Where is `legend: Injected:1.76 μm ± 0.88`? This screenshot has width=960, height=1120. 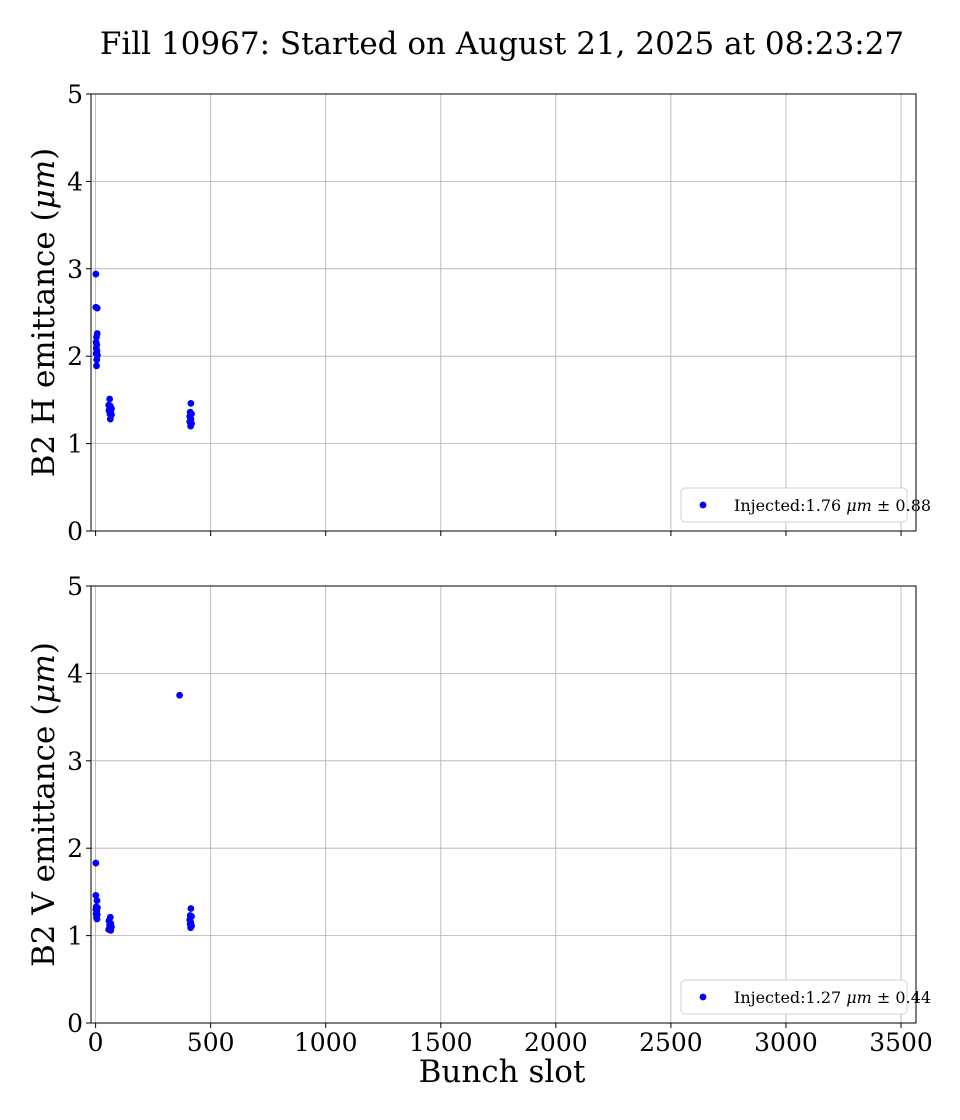 legend: Injected:1.76 μm ± 0.88 is located at coordinates (805, 505).